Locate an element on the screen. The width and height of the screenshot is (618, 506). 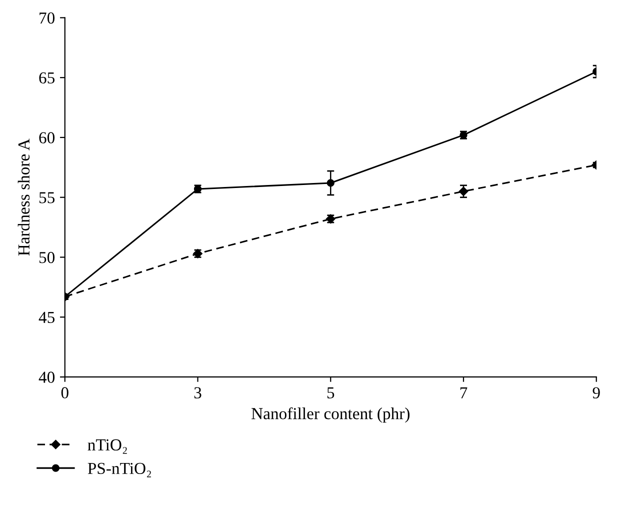
y-tick-label: 45 is located at coordinates (46, 318).